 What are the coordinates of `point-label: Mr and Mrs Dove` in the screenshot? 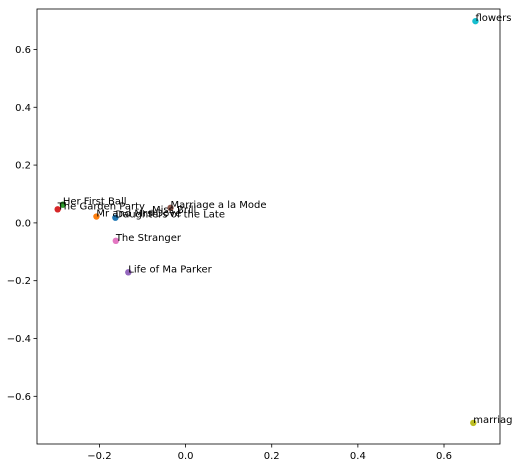 It's located at (138, 214).